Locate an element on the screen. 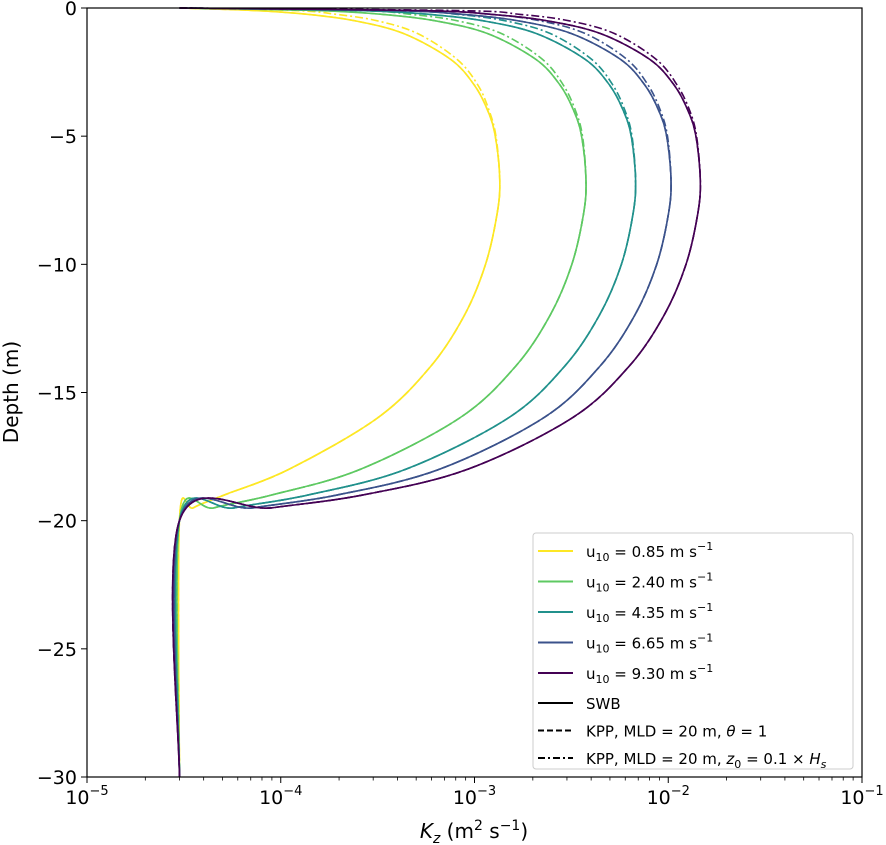 Image resolution: width=886 pixels, height=845 pixels. legend-label: u10 = 9.30 m s−1 is located at coordinates (649, 674).